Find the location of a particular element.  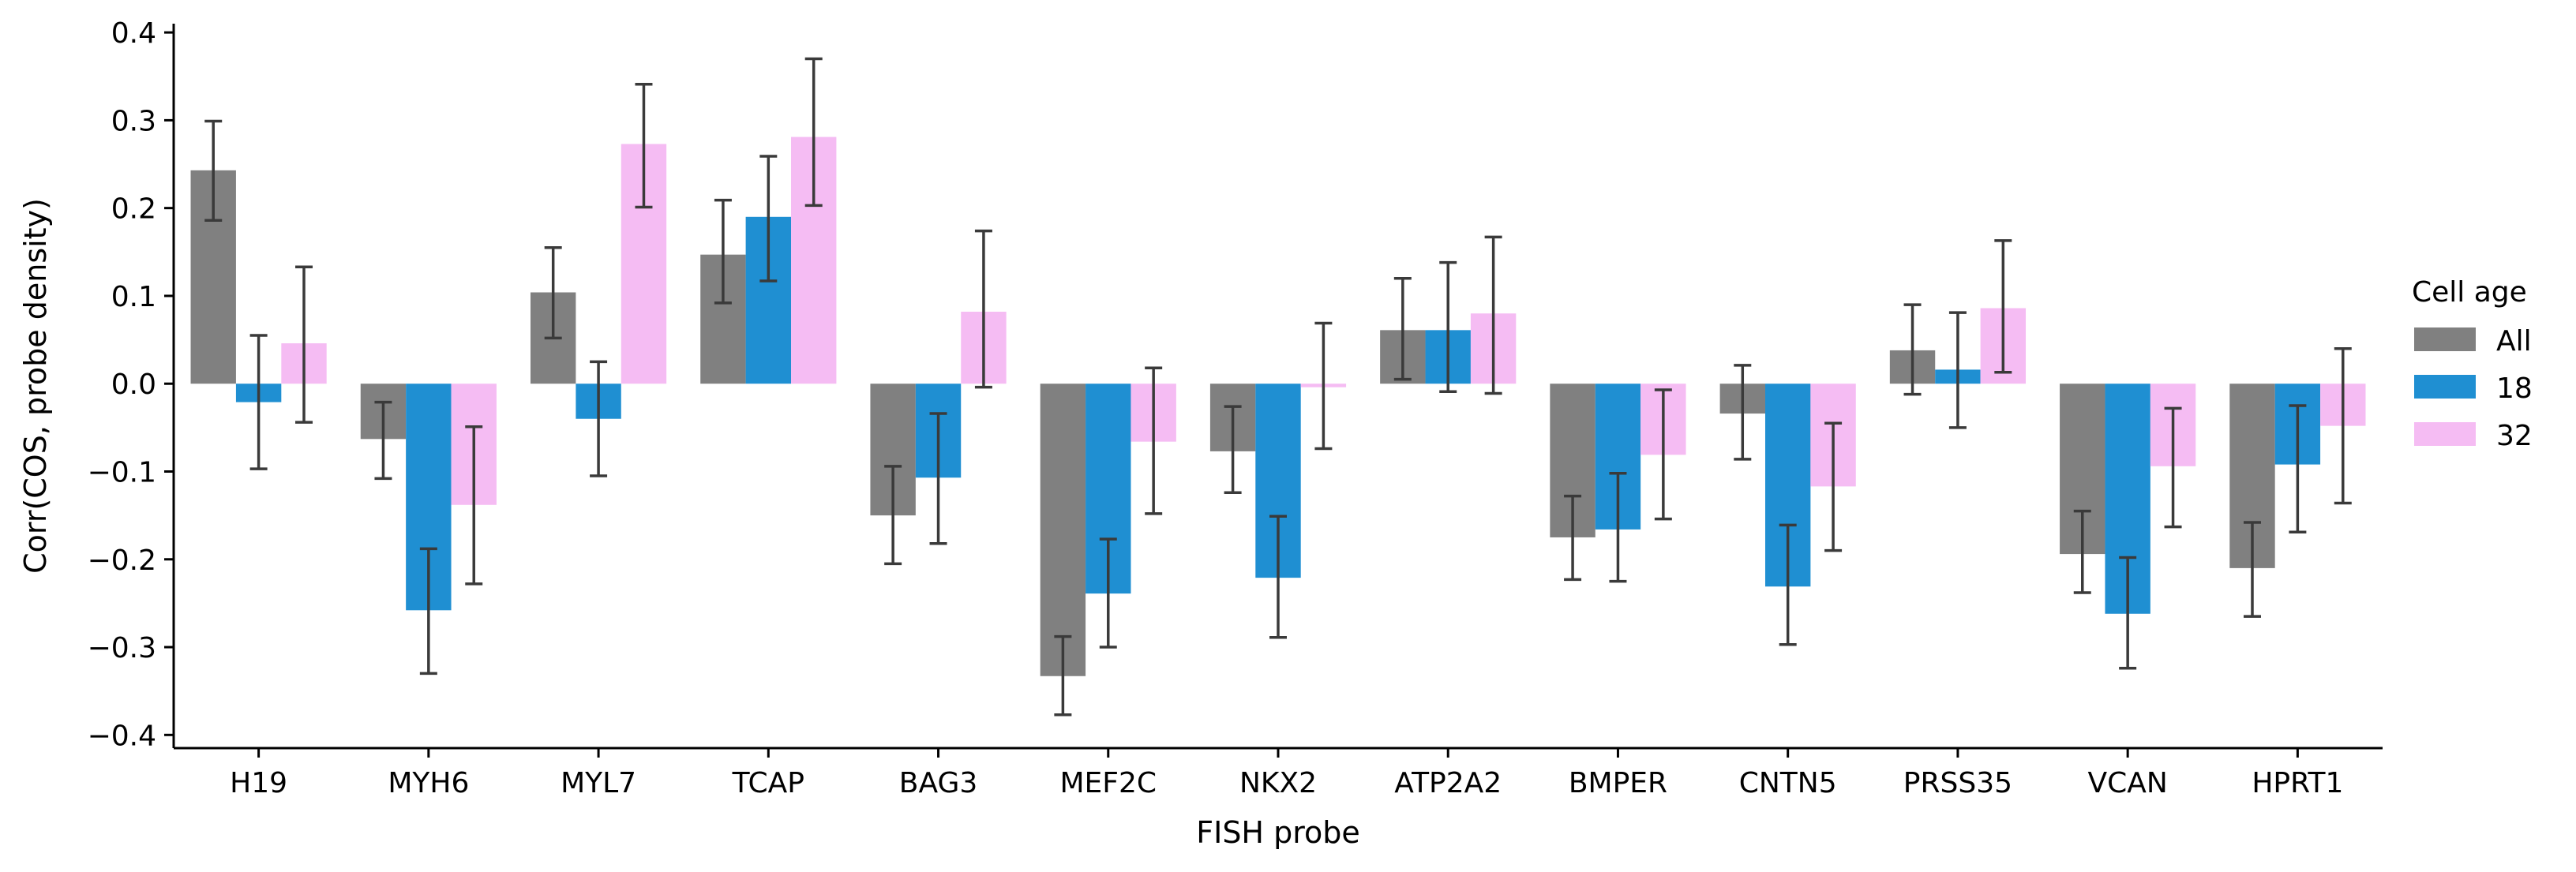

y-tick-label: 0.2 is located at coordinates (133, 209).